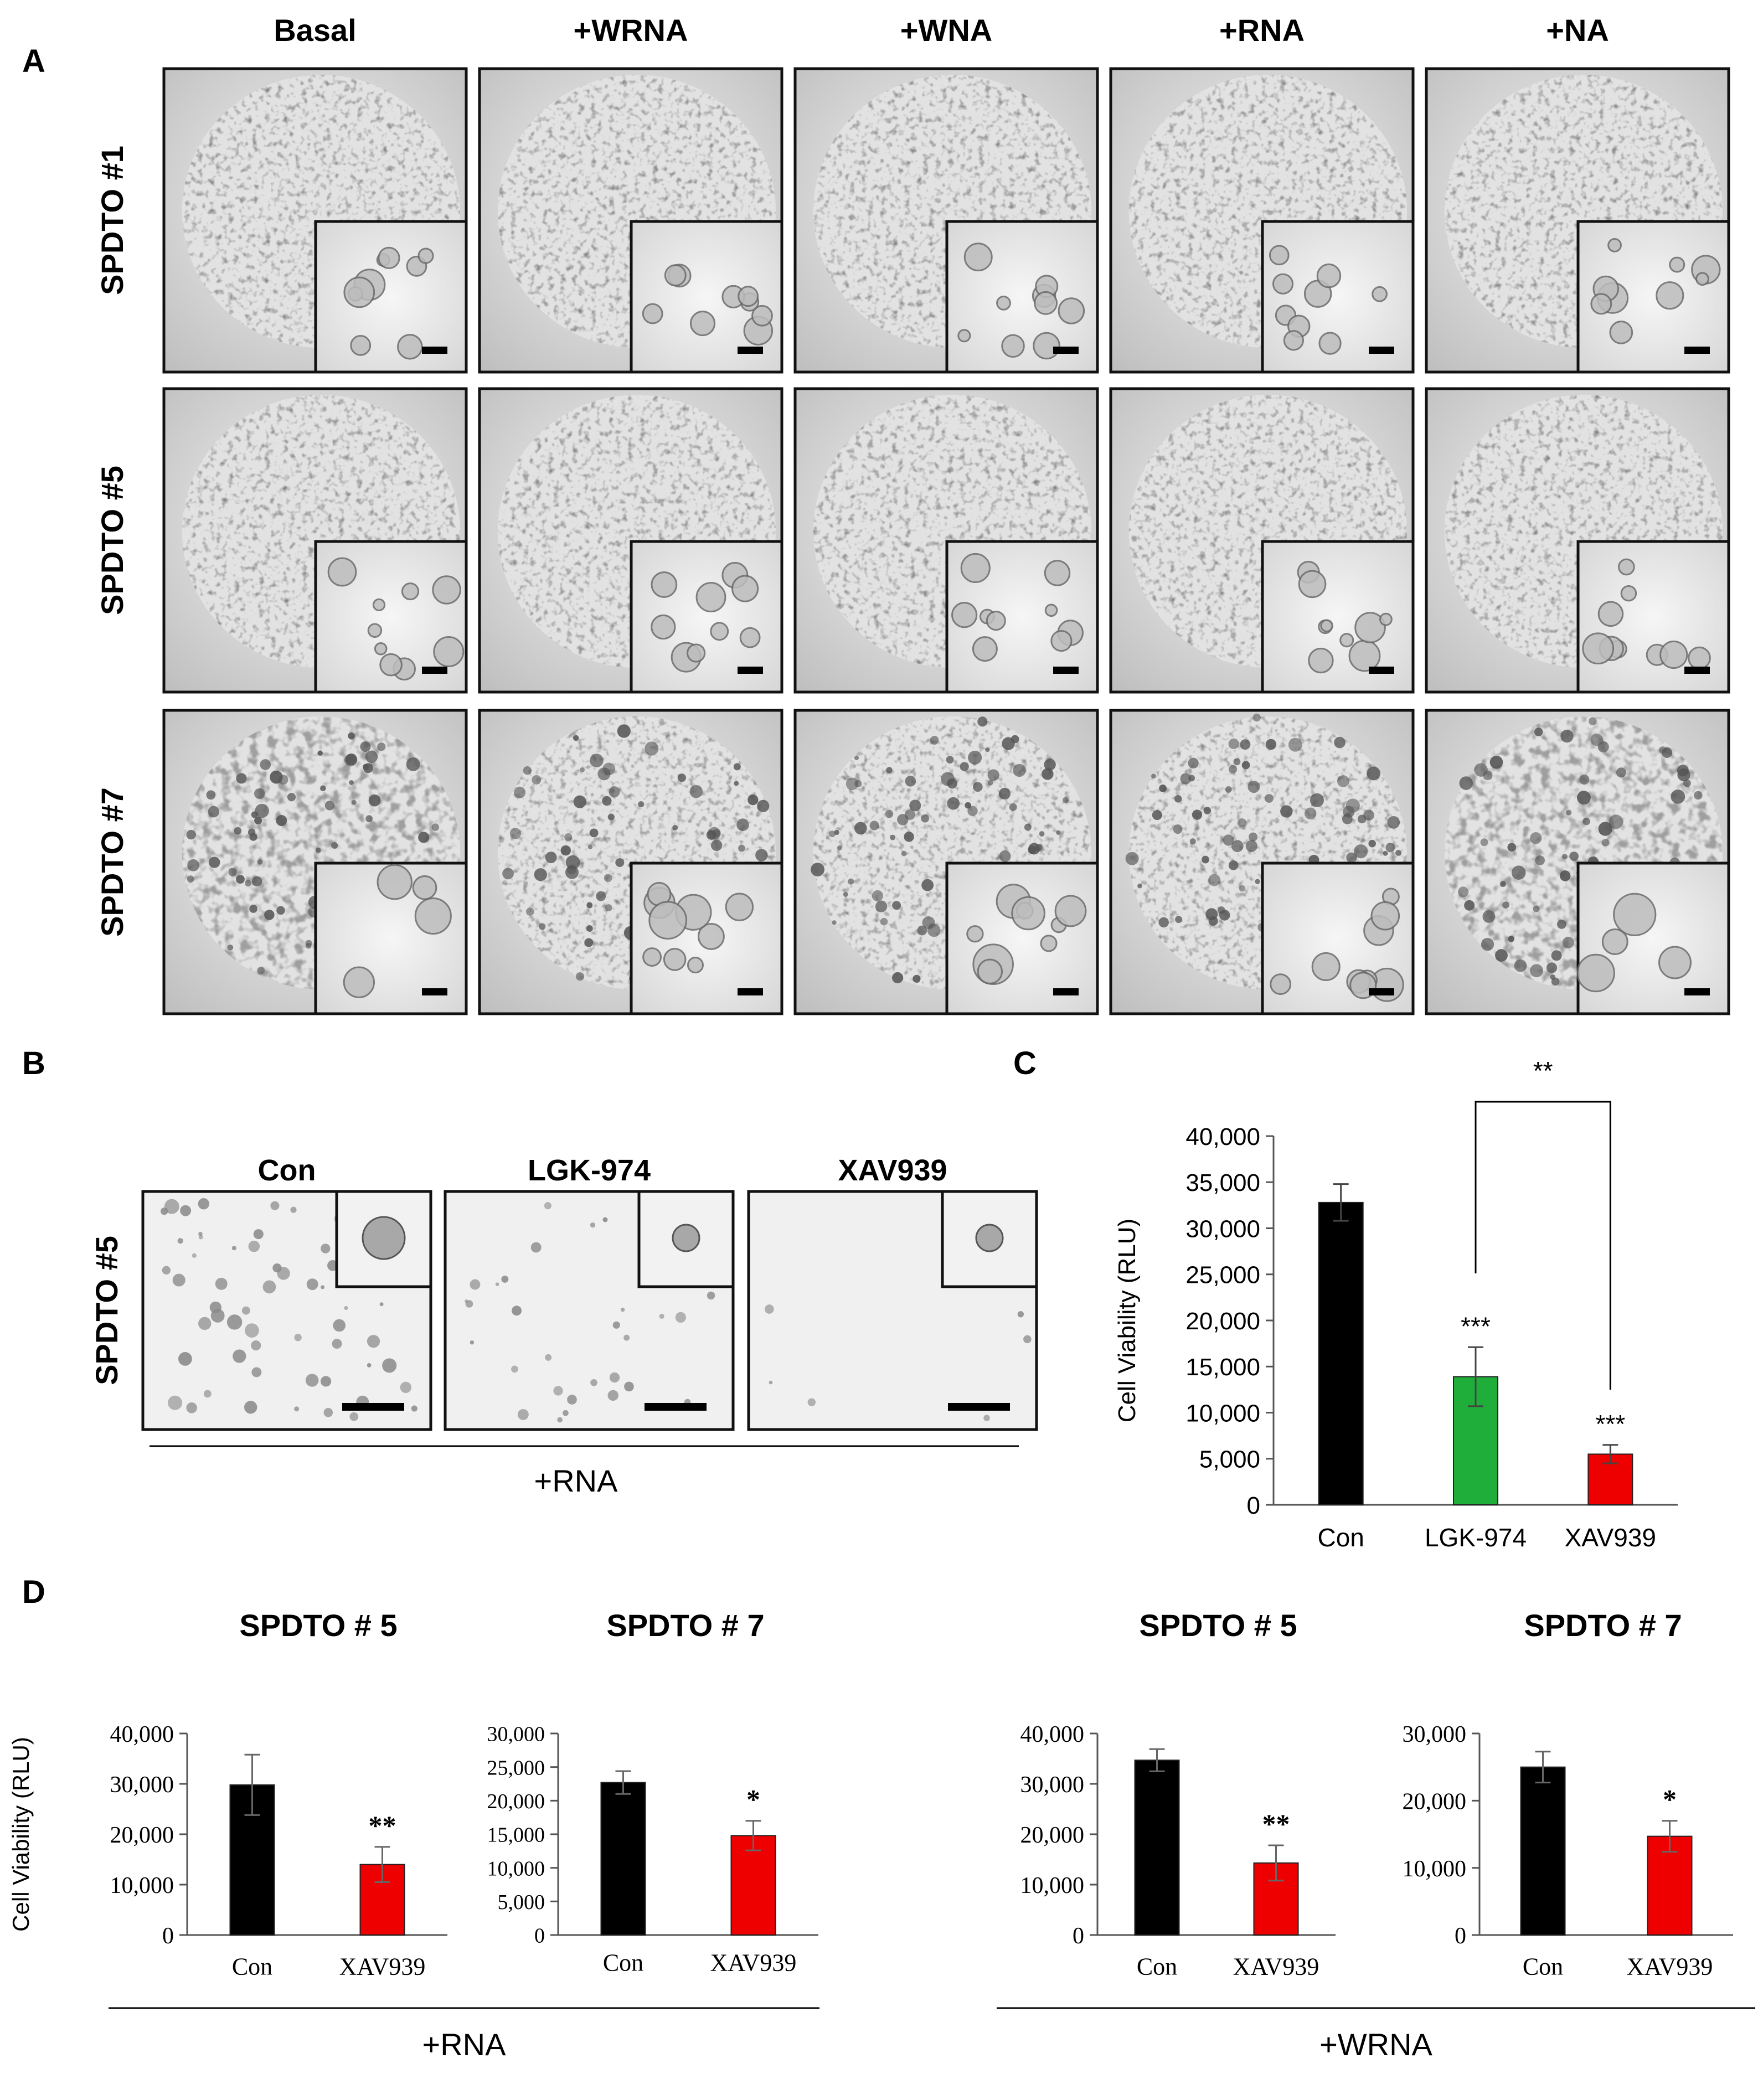 The image size is (1763, 2100). Describe the element at coordinates (946, 30) in the screenshot. I see `column-header: +WNA` at that location.